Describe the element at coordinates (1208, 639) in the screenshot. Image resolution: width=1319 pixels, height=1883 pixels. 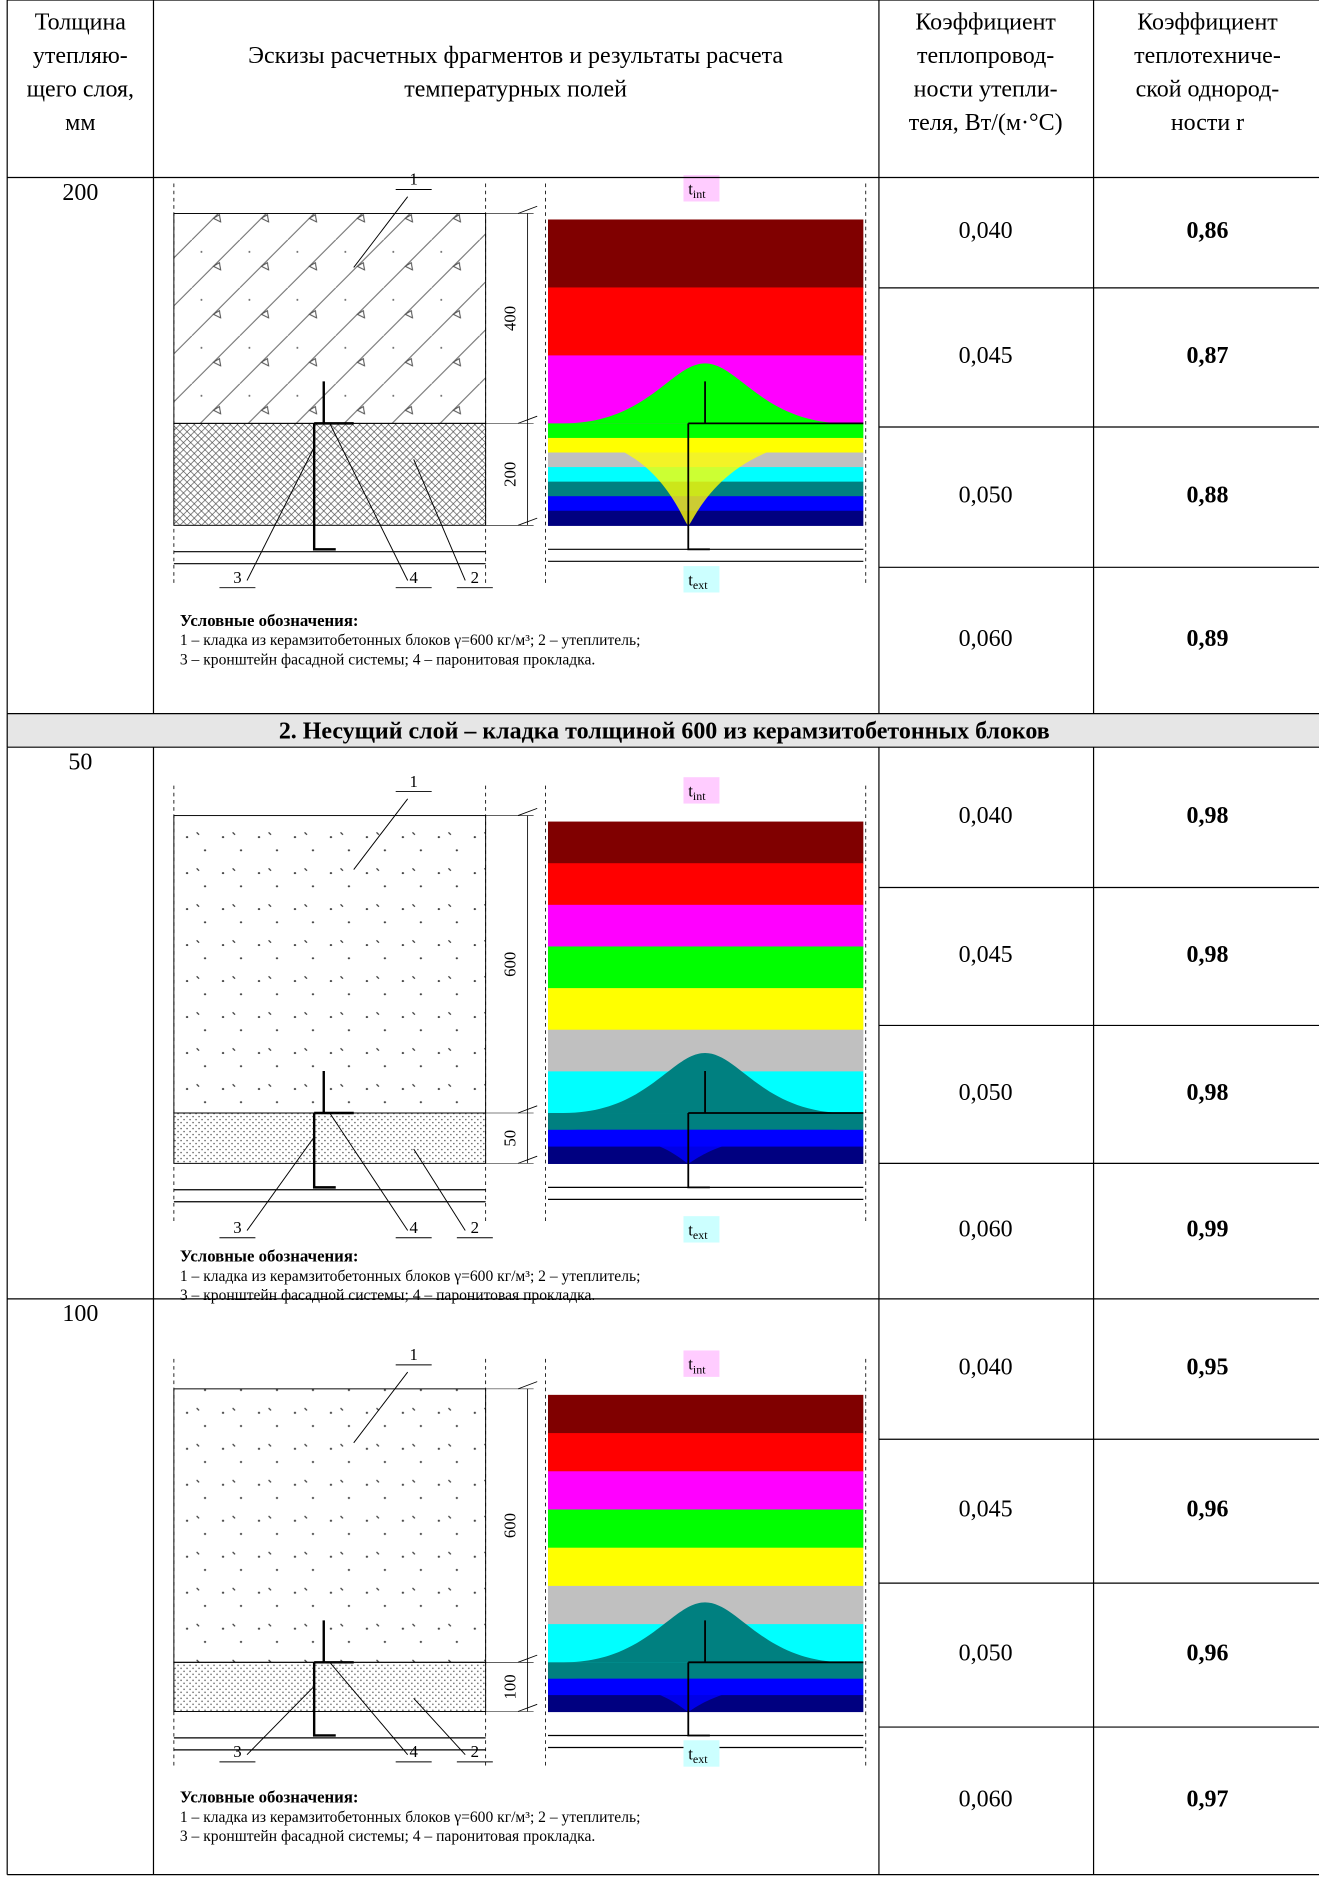
I see `r-value: 0,89` at that location.